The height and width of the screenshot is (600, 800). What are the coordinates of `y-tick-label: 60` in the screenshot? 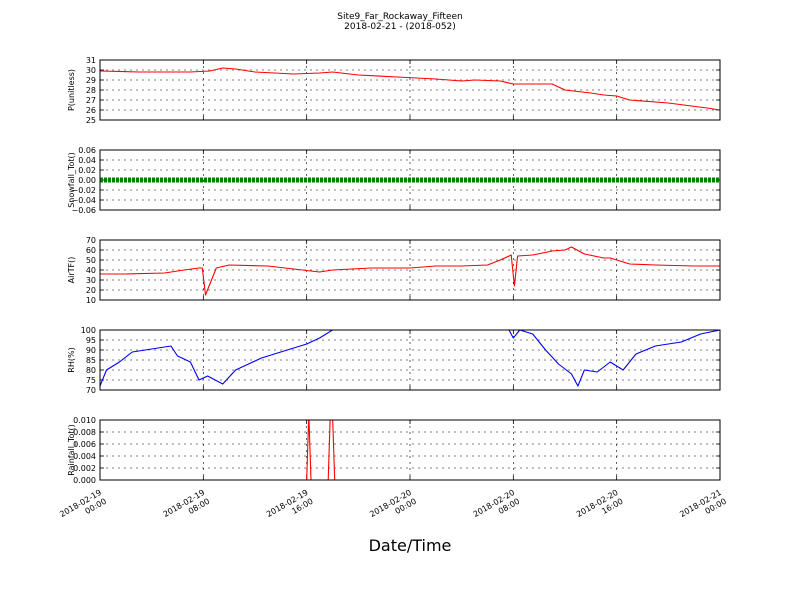 It's located at (91, 250).